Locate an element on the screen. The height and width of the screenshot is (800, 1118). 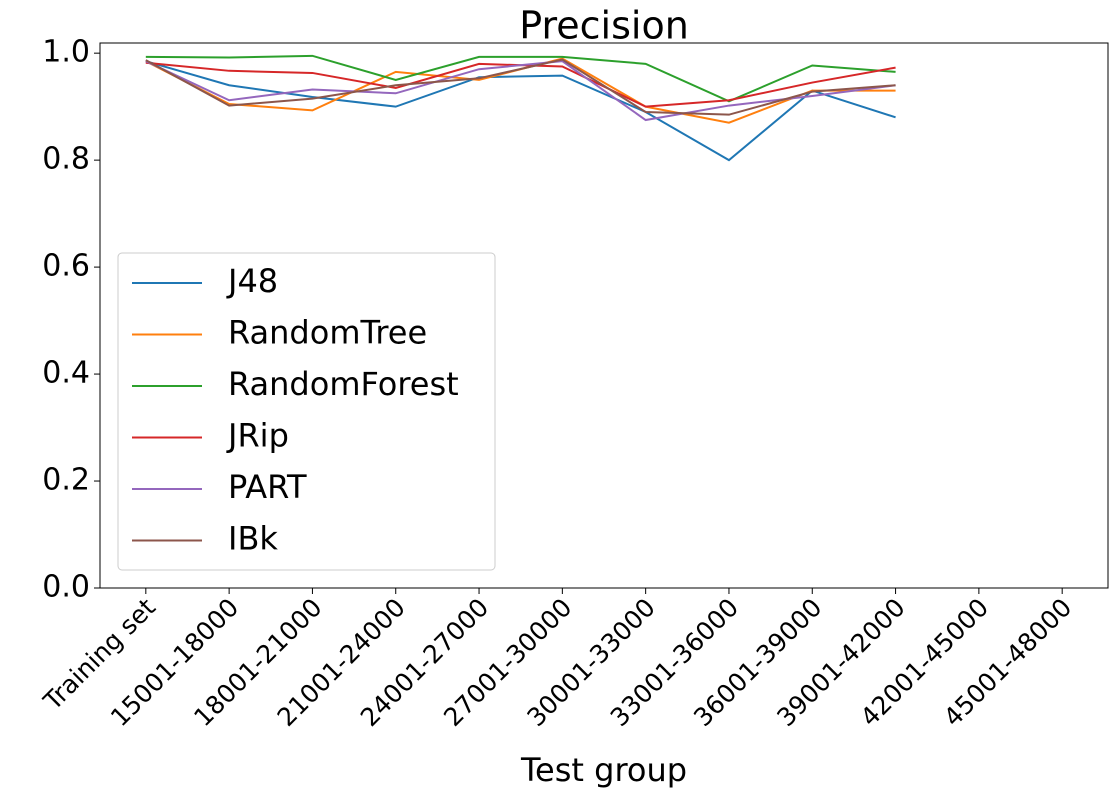
y-tick-label: 0.2 is located at coordinates (66, 480).